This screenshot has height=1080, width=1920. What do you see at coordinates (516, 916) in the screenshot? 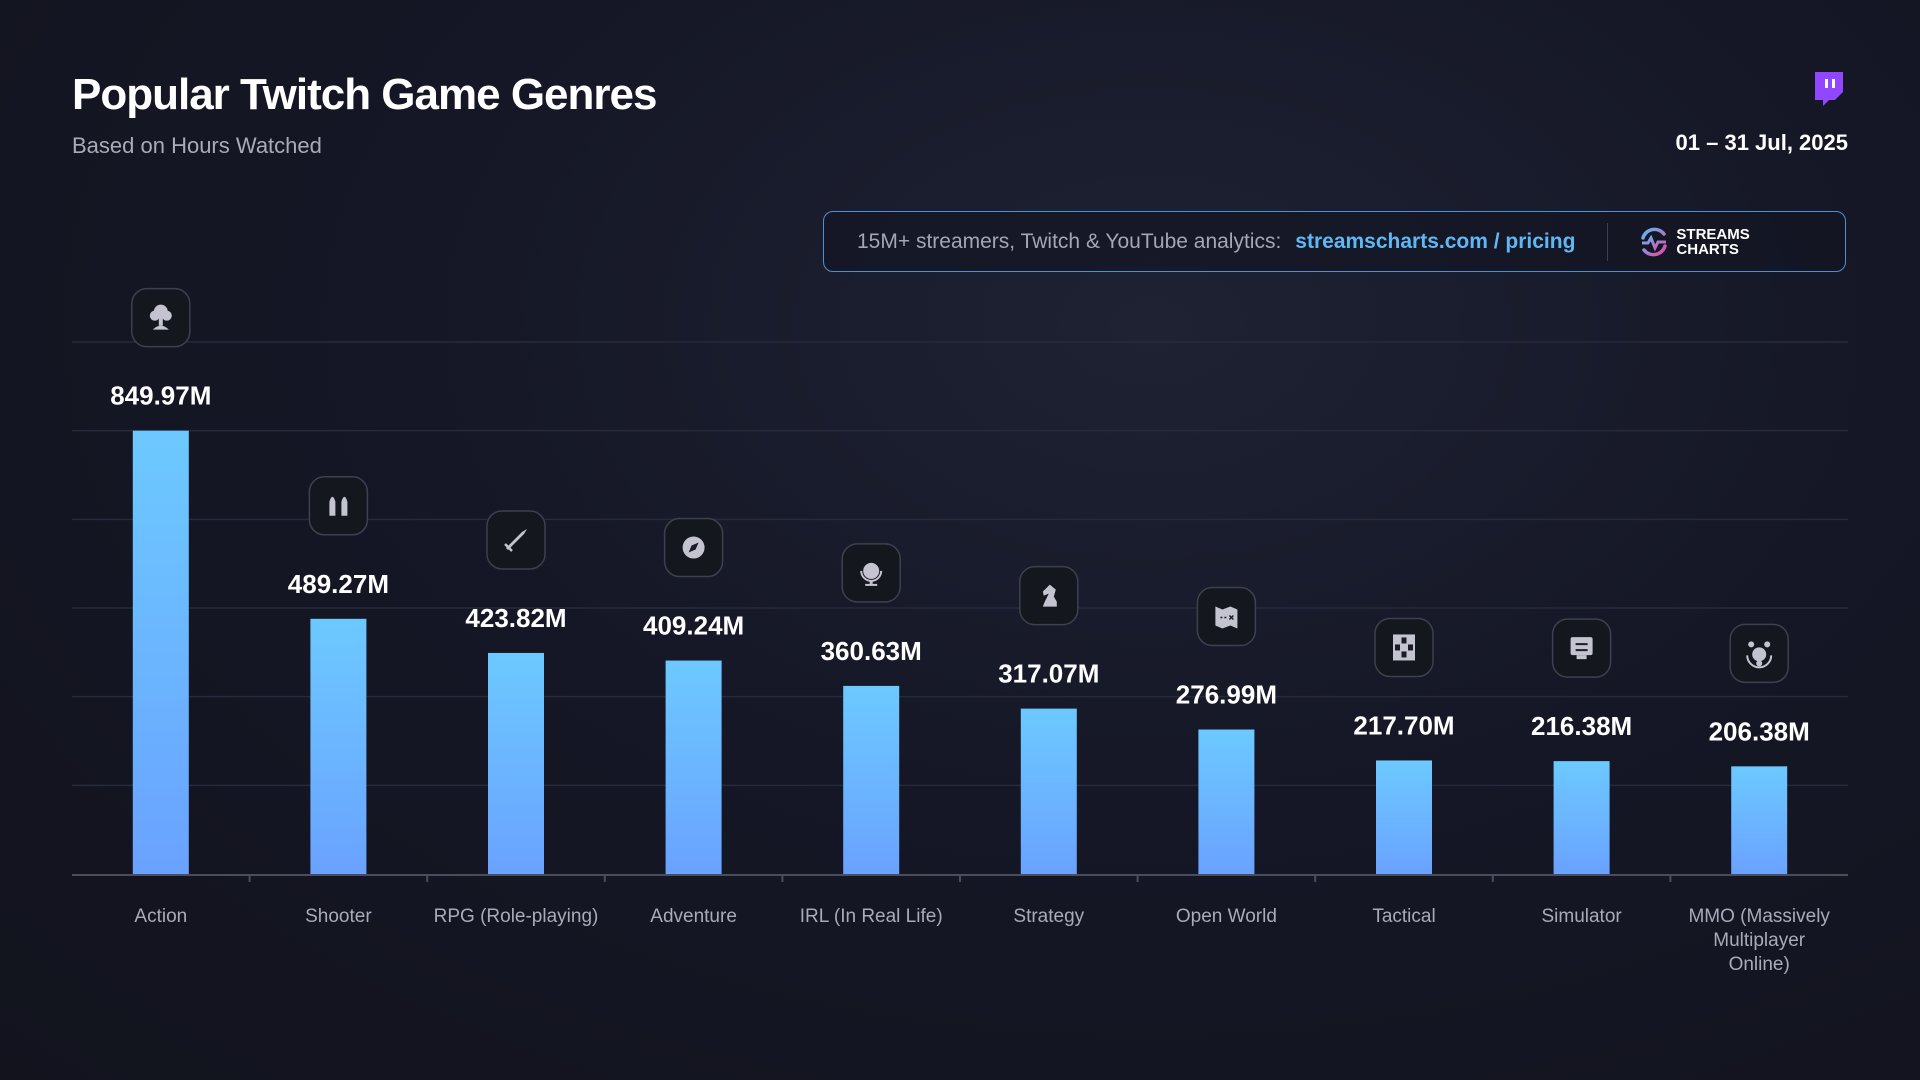
I see `category-label: RPG (Role-playing)` at bounding box center [516, 916].